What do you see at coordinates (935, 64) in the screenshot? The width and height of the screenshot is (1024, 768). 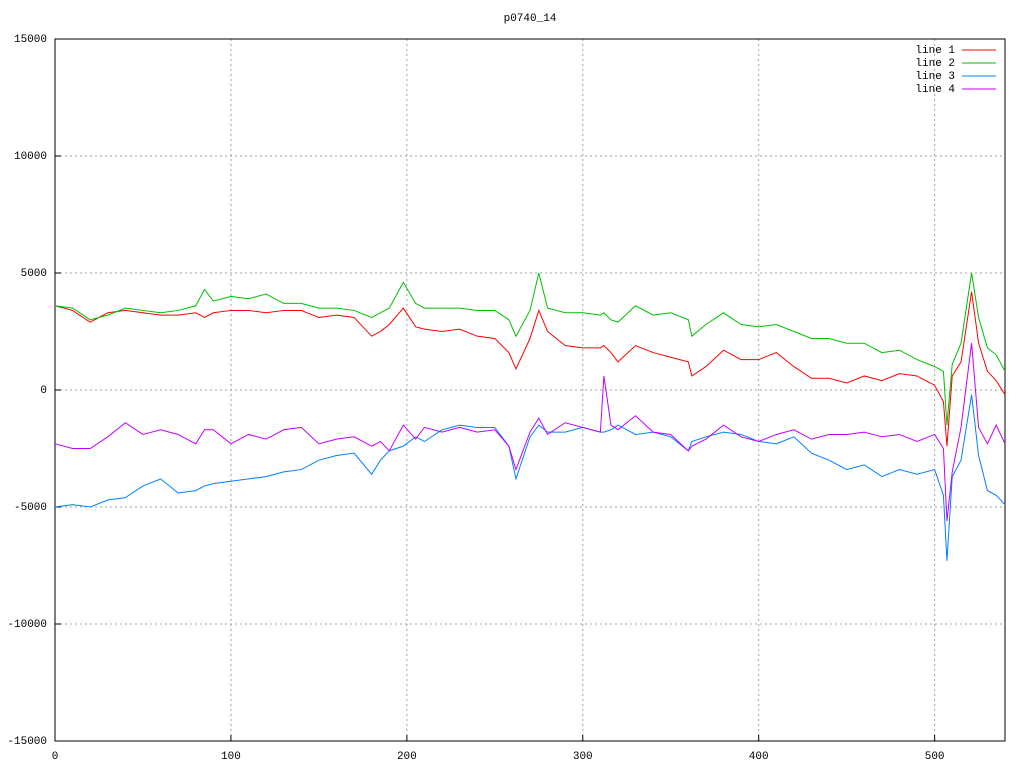 I see `legend-label: line 2` at bounding box center [935, 64].